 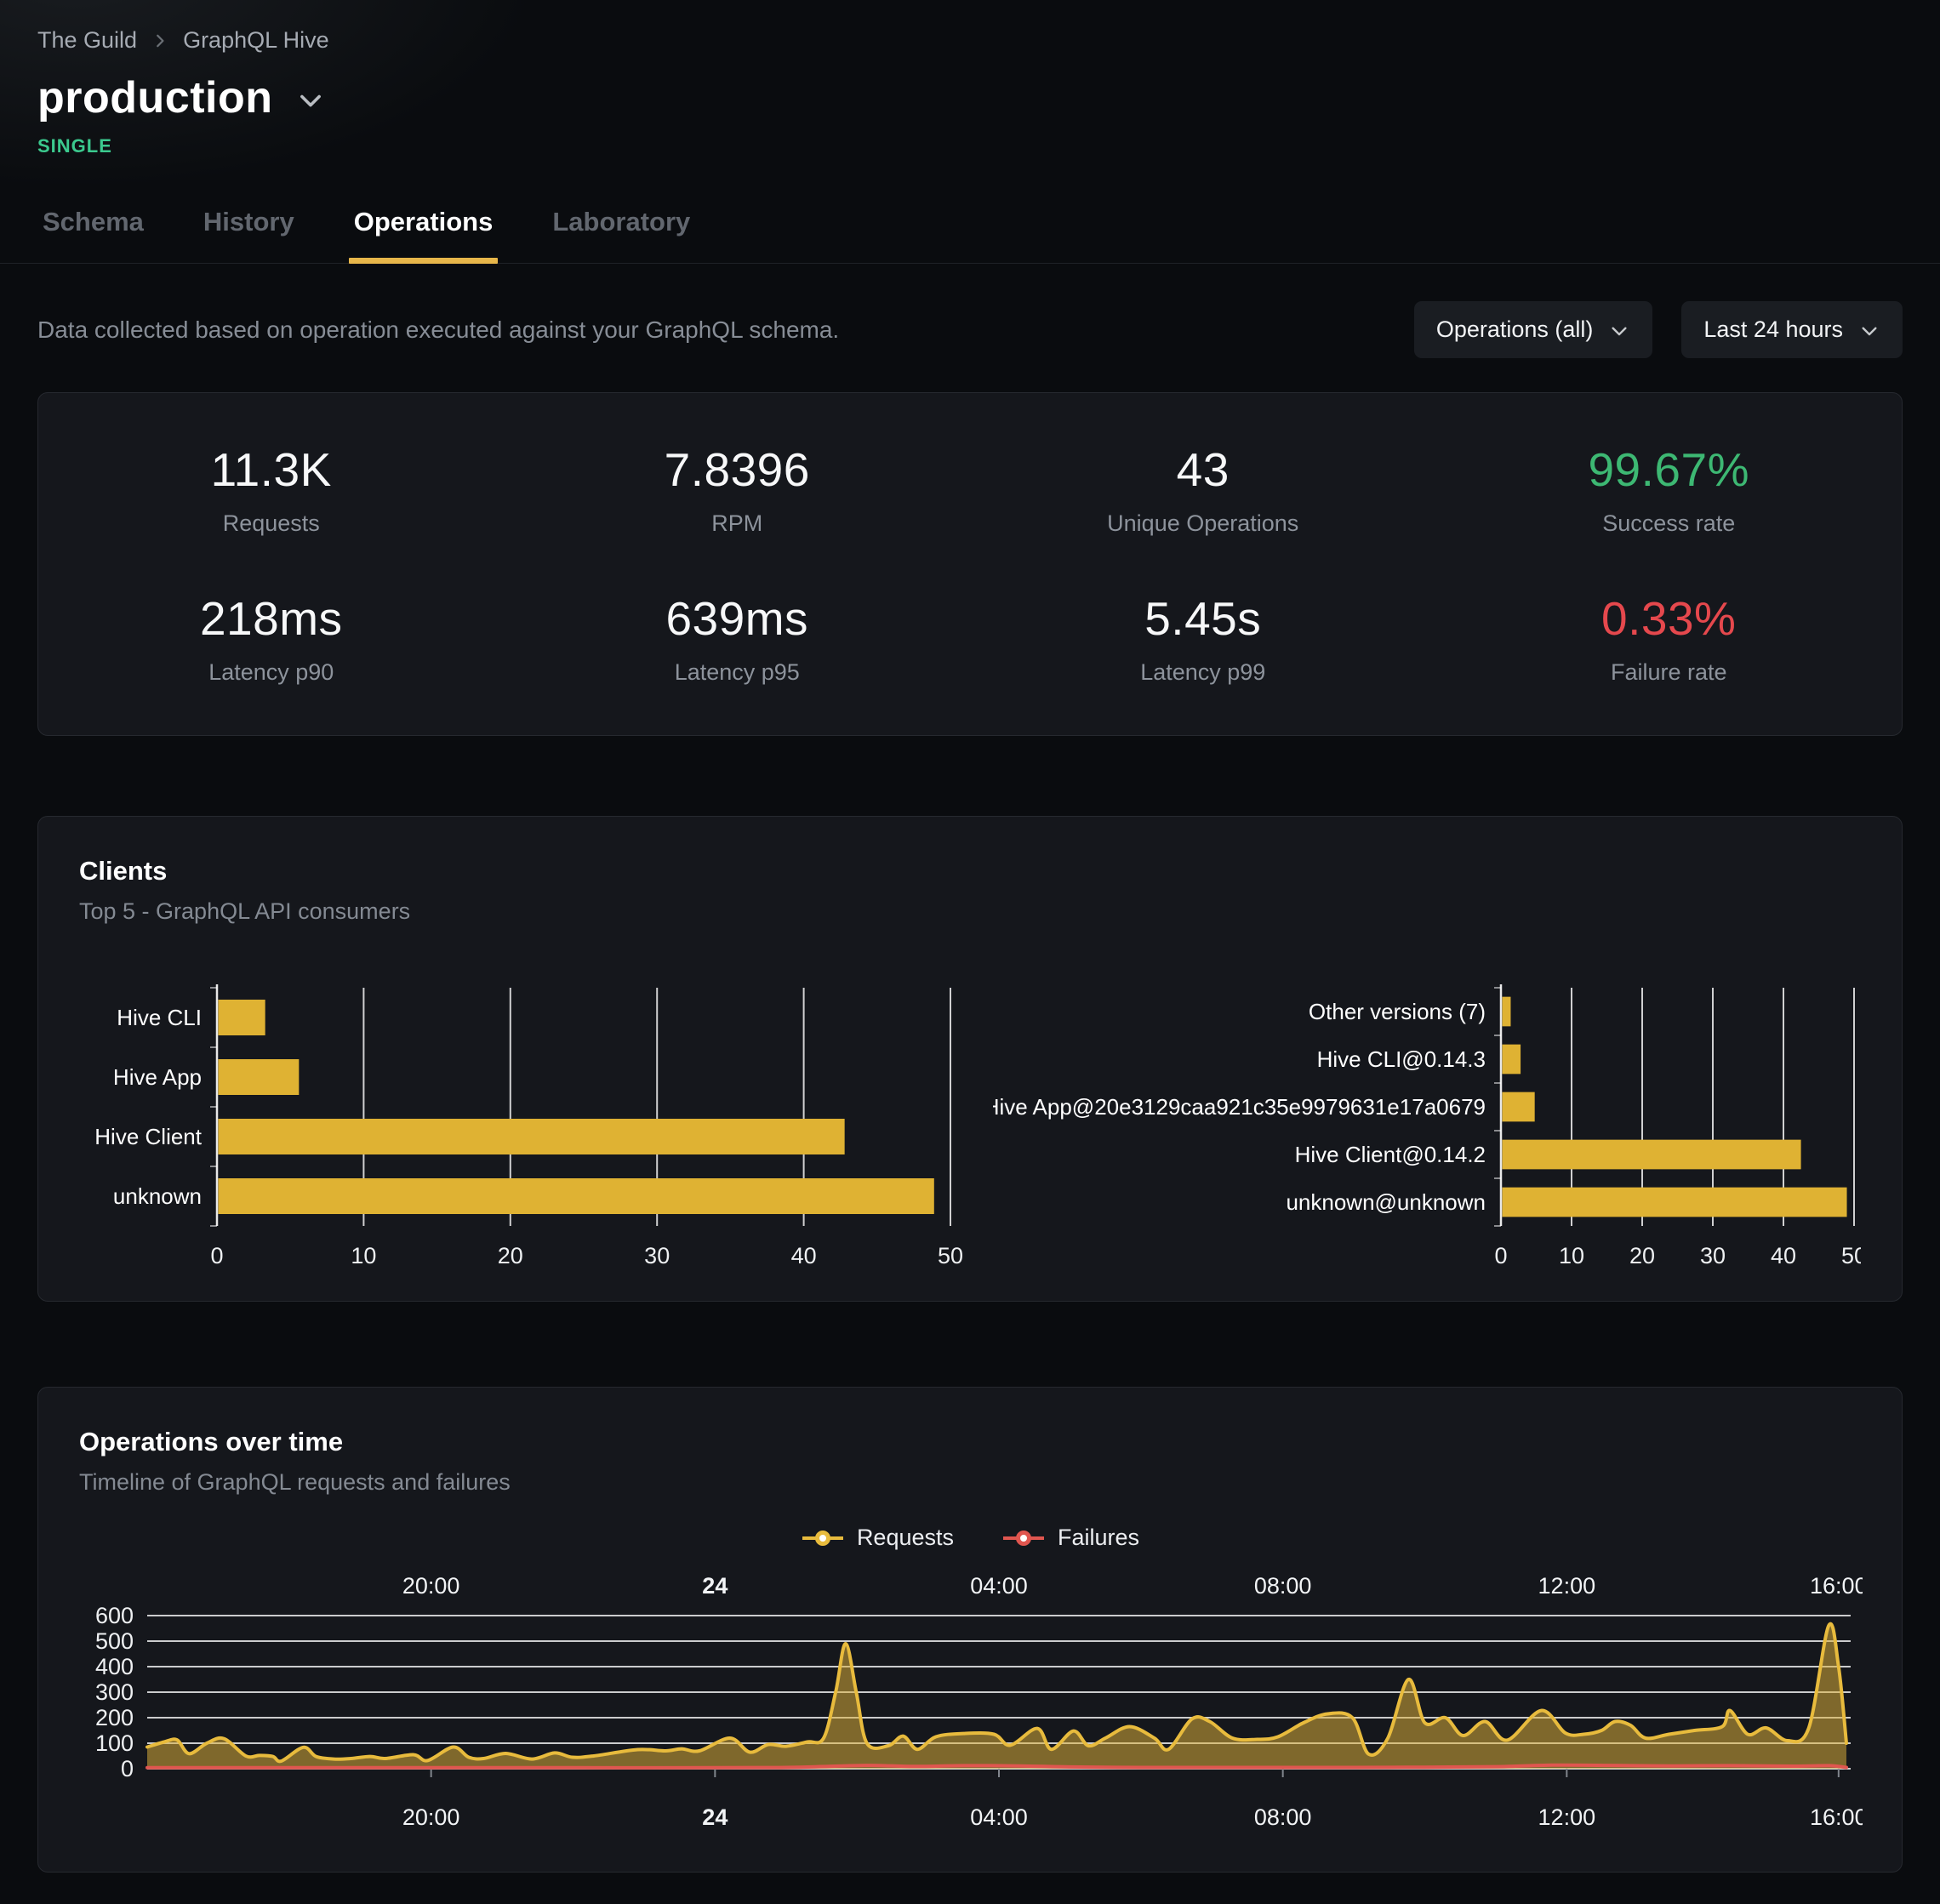 I want to click on tab-history: History, so click(x=249, y=235).